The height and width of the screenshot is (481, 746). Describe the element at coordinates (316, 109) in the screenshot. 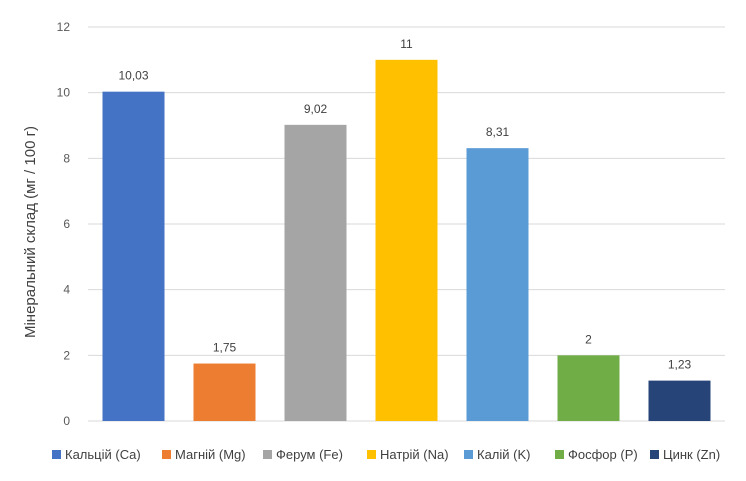

I see `data-label: 9,02` at that location.